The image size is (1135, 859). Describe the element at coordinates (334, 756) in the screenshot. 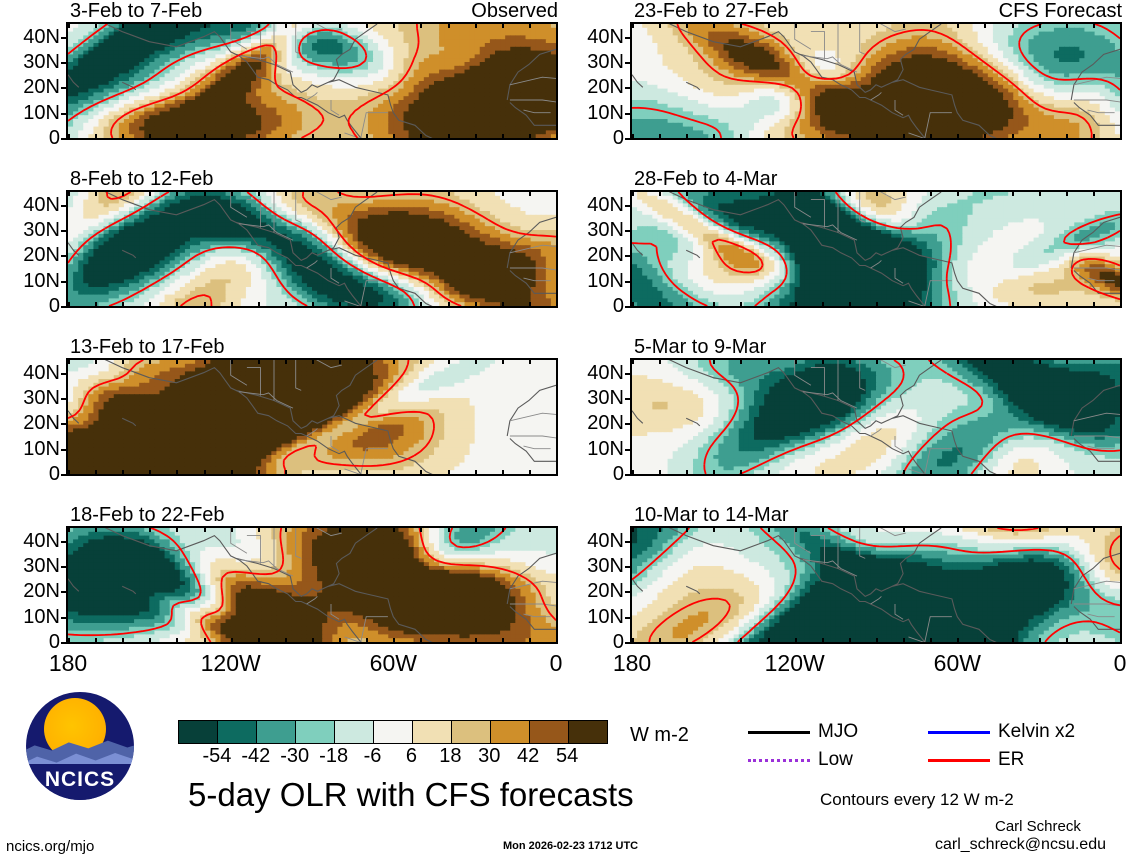

I see `colorbar-tick-label: -18` at that location.